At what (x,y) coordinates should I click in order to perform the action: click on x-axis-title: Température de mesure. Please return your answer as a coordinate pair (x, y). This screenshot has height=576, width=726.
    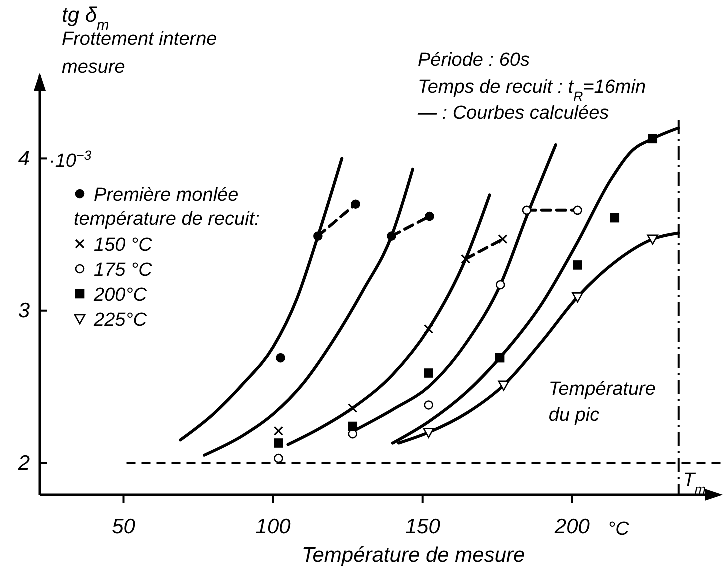
    Looking at the image, I should click on (414, 555).